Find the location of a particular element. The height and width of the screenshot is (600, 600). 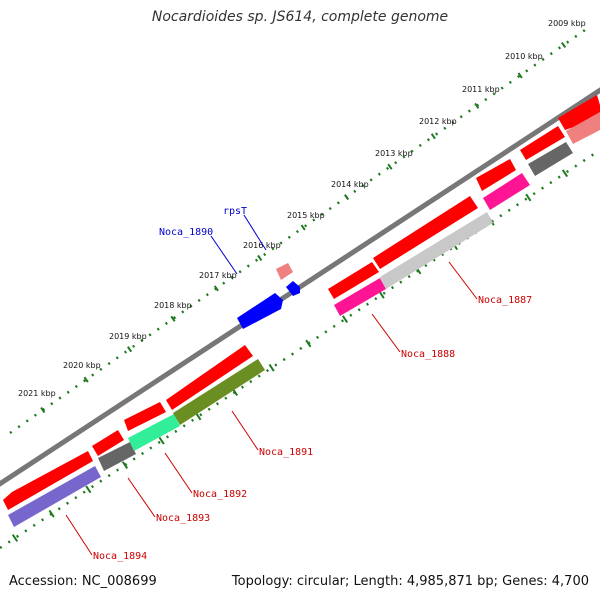

outer-genes is located at coordinates (268, 296).